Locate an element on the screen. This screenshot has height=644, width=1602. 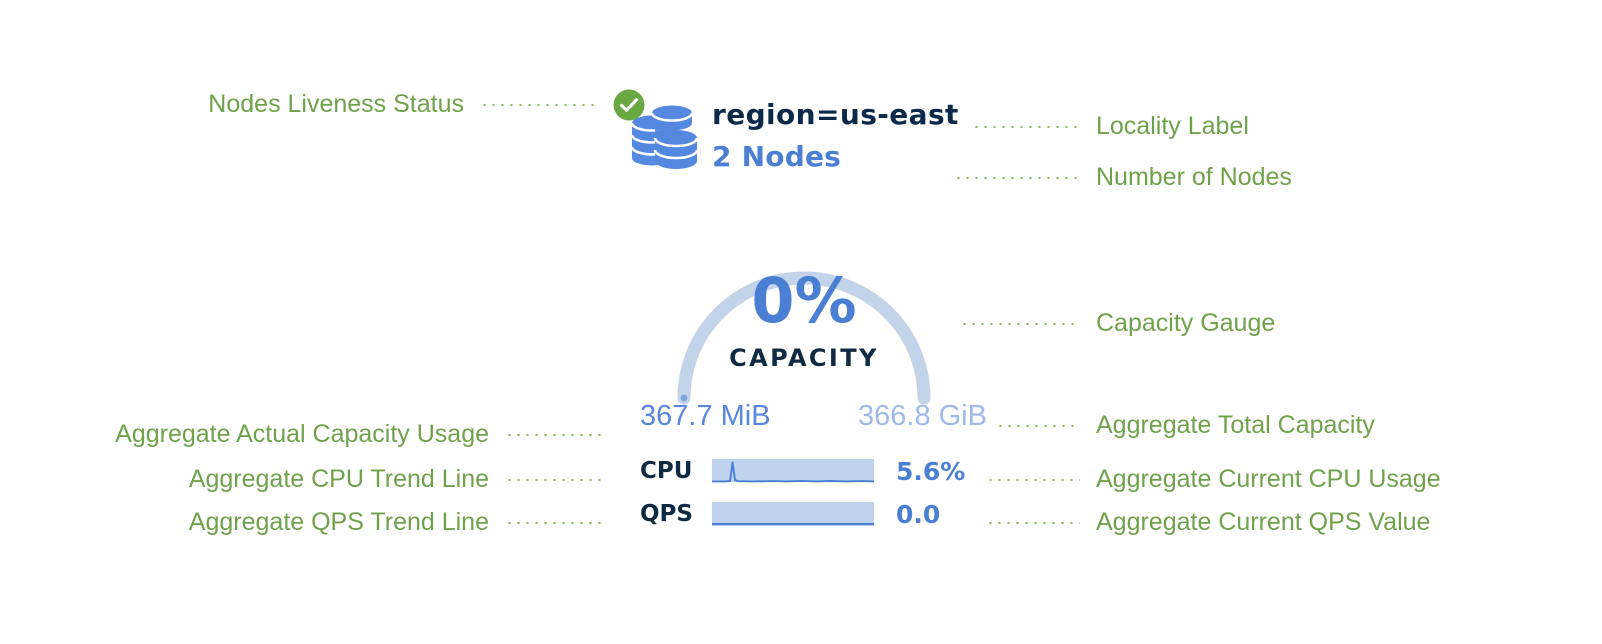
annotation-aggregate-current-cpu-usage: Aggregate Current CPU Usage is located at coordinates (1213, 479).